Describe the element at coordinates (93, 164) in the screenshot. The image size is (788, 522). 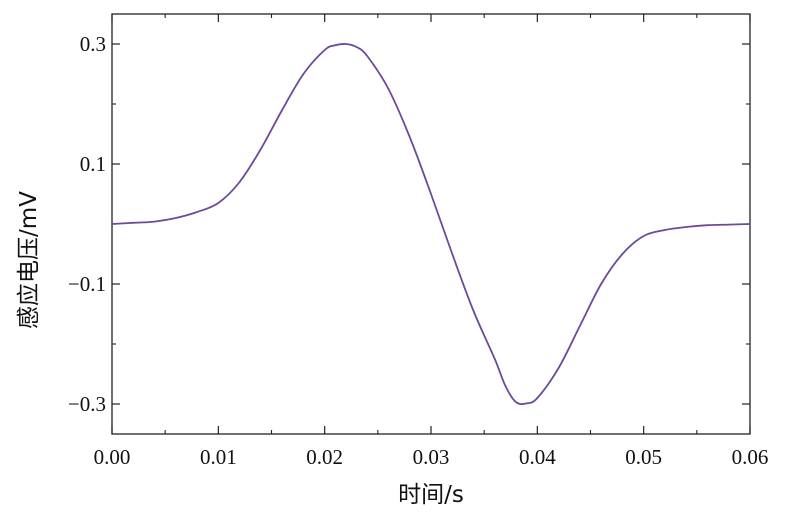
I see `y-tick-label: 0.1` at that location.